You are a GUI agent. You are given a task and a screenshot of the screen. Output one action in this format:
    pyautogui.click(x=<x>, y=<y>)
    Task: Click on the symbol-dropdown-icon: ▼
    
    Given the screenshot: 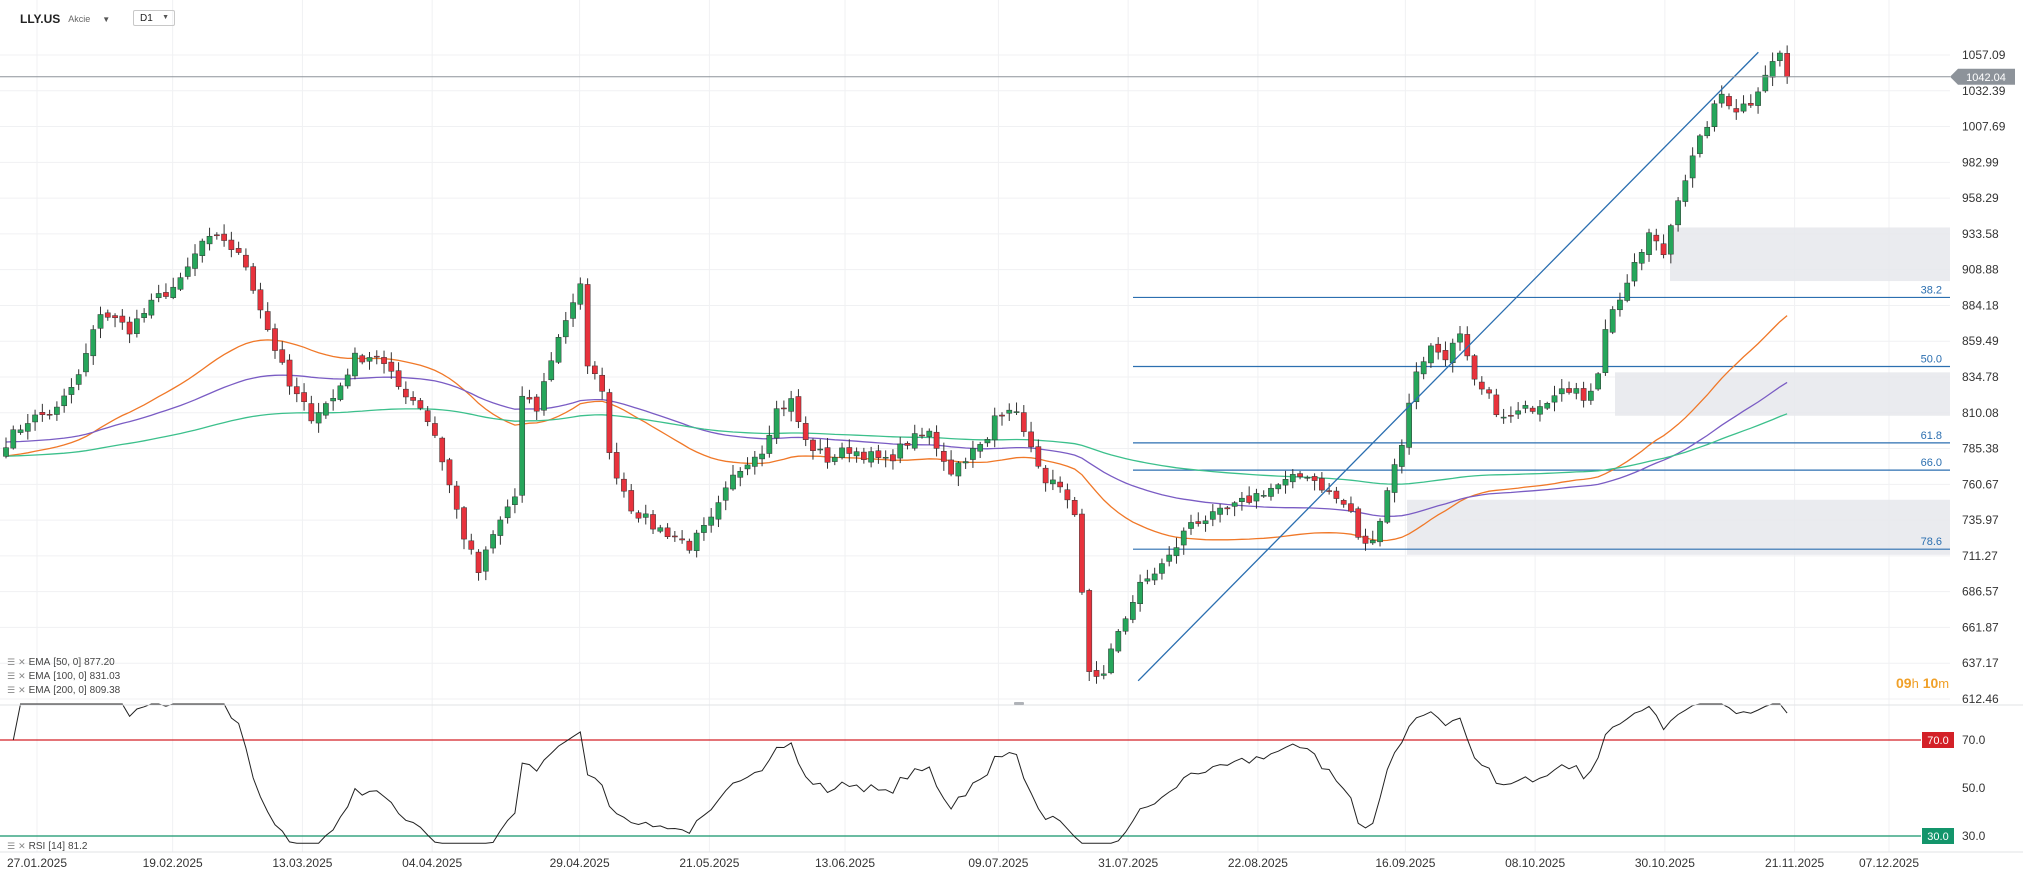 What is the action you would take?
    pyautogui.click(x=106, y=19)
    